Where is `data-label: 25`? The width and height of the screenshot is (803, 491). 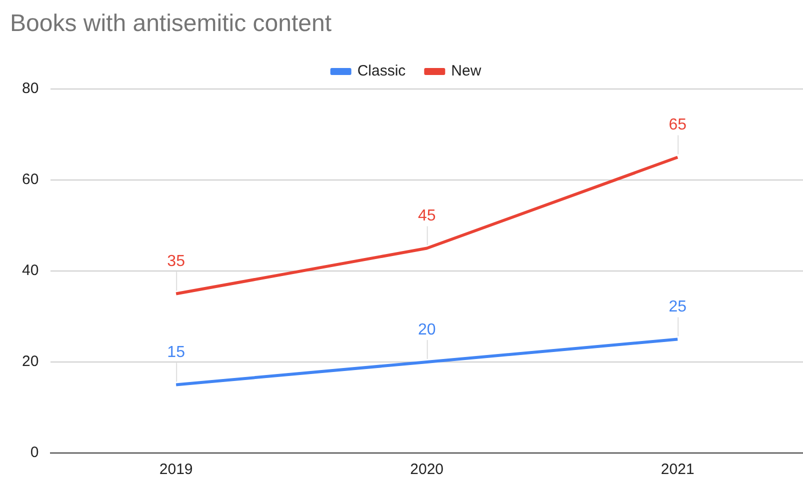 data-label: 25 is located at coordinates (677, 307).